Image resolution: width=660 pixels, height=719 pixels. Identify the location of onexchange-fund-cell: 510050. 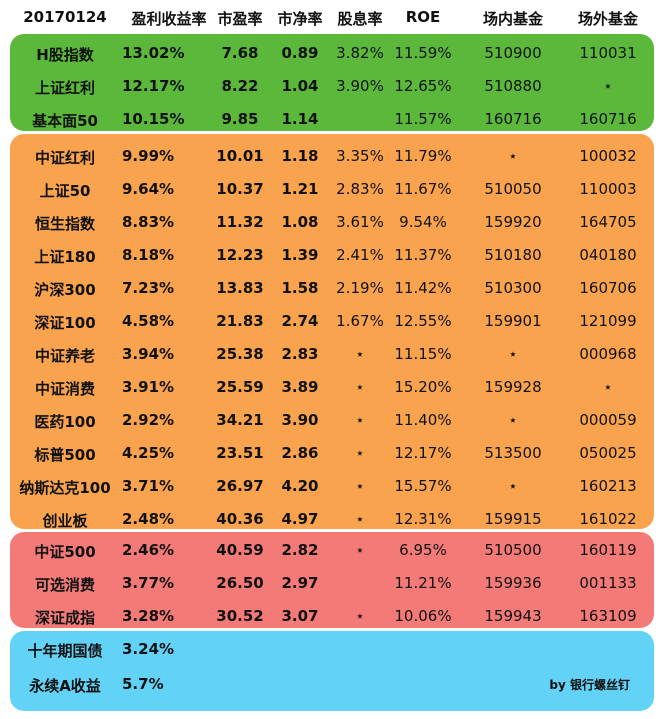
(513, 189).